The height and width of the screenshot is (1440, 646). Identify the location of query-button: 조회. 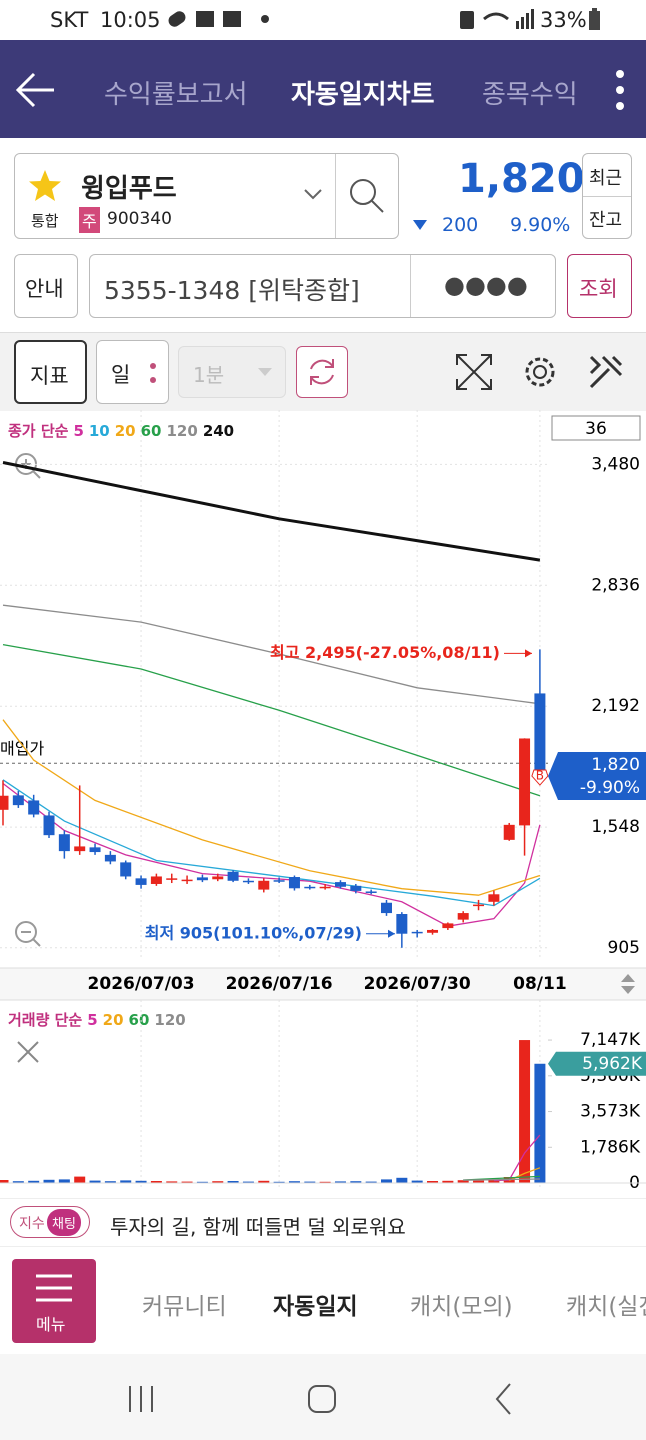
(599, 286).